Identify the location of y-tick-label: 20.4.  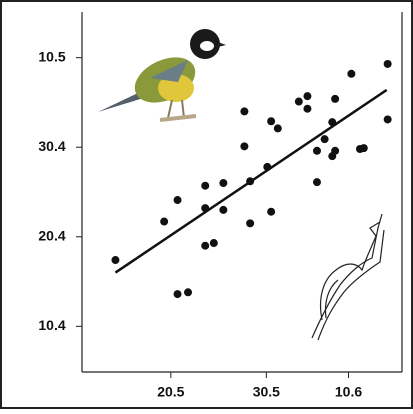
(51, 235).